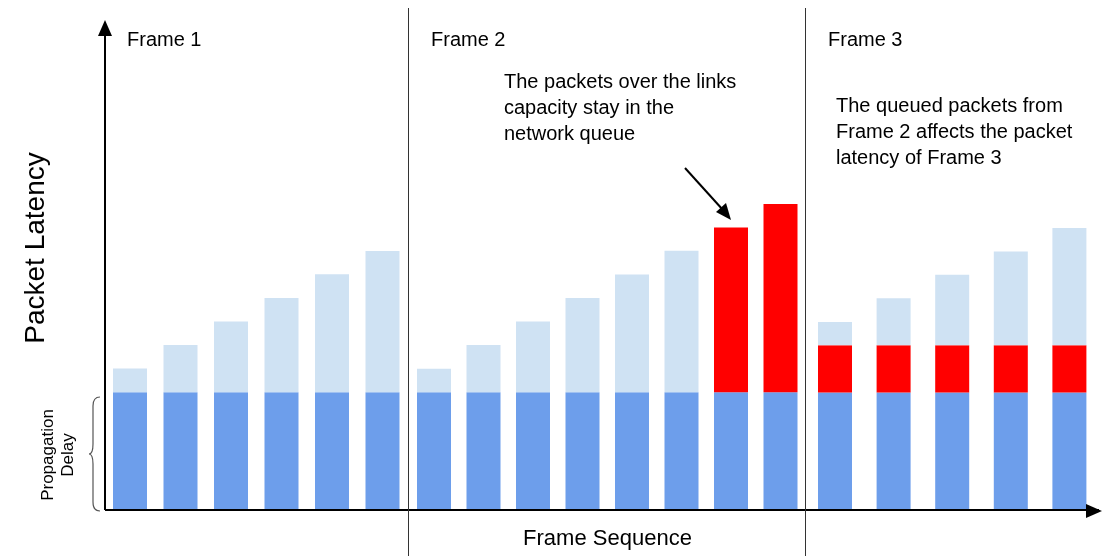 The image size is (1107, 556). I want to click on y-axis-title: Packet Latency, so click(35, 248).